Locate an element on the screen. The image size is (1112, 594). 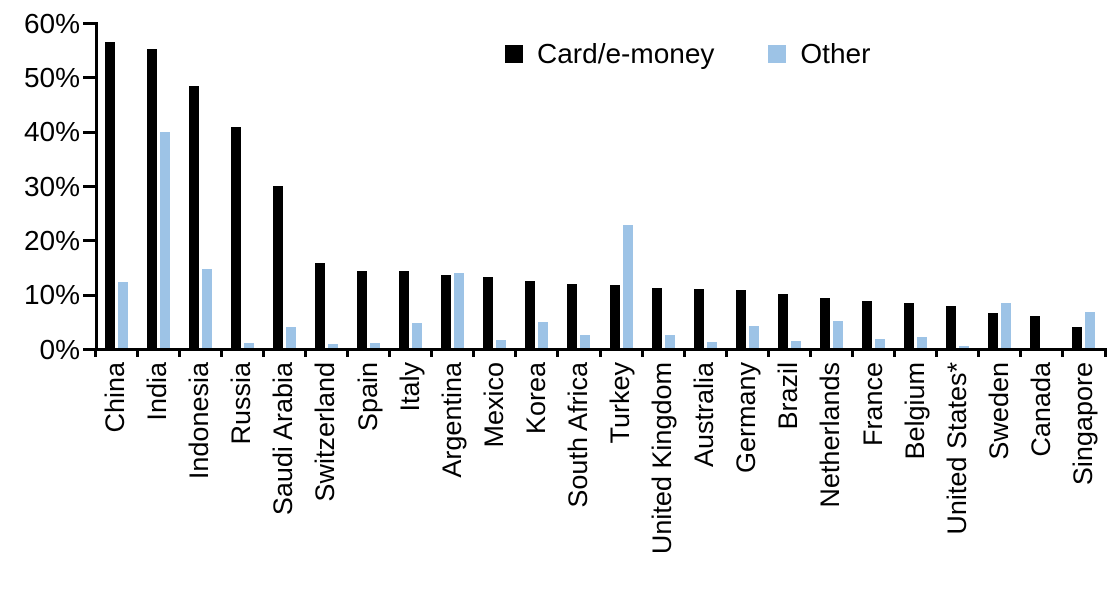
bar-other-netherlands is located at coordinates (837, 334).